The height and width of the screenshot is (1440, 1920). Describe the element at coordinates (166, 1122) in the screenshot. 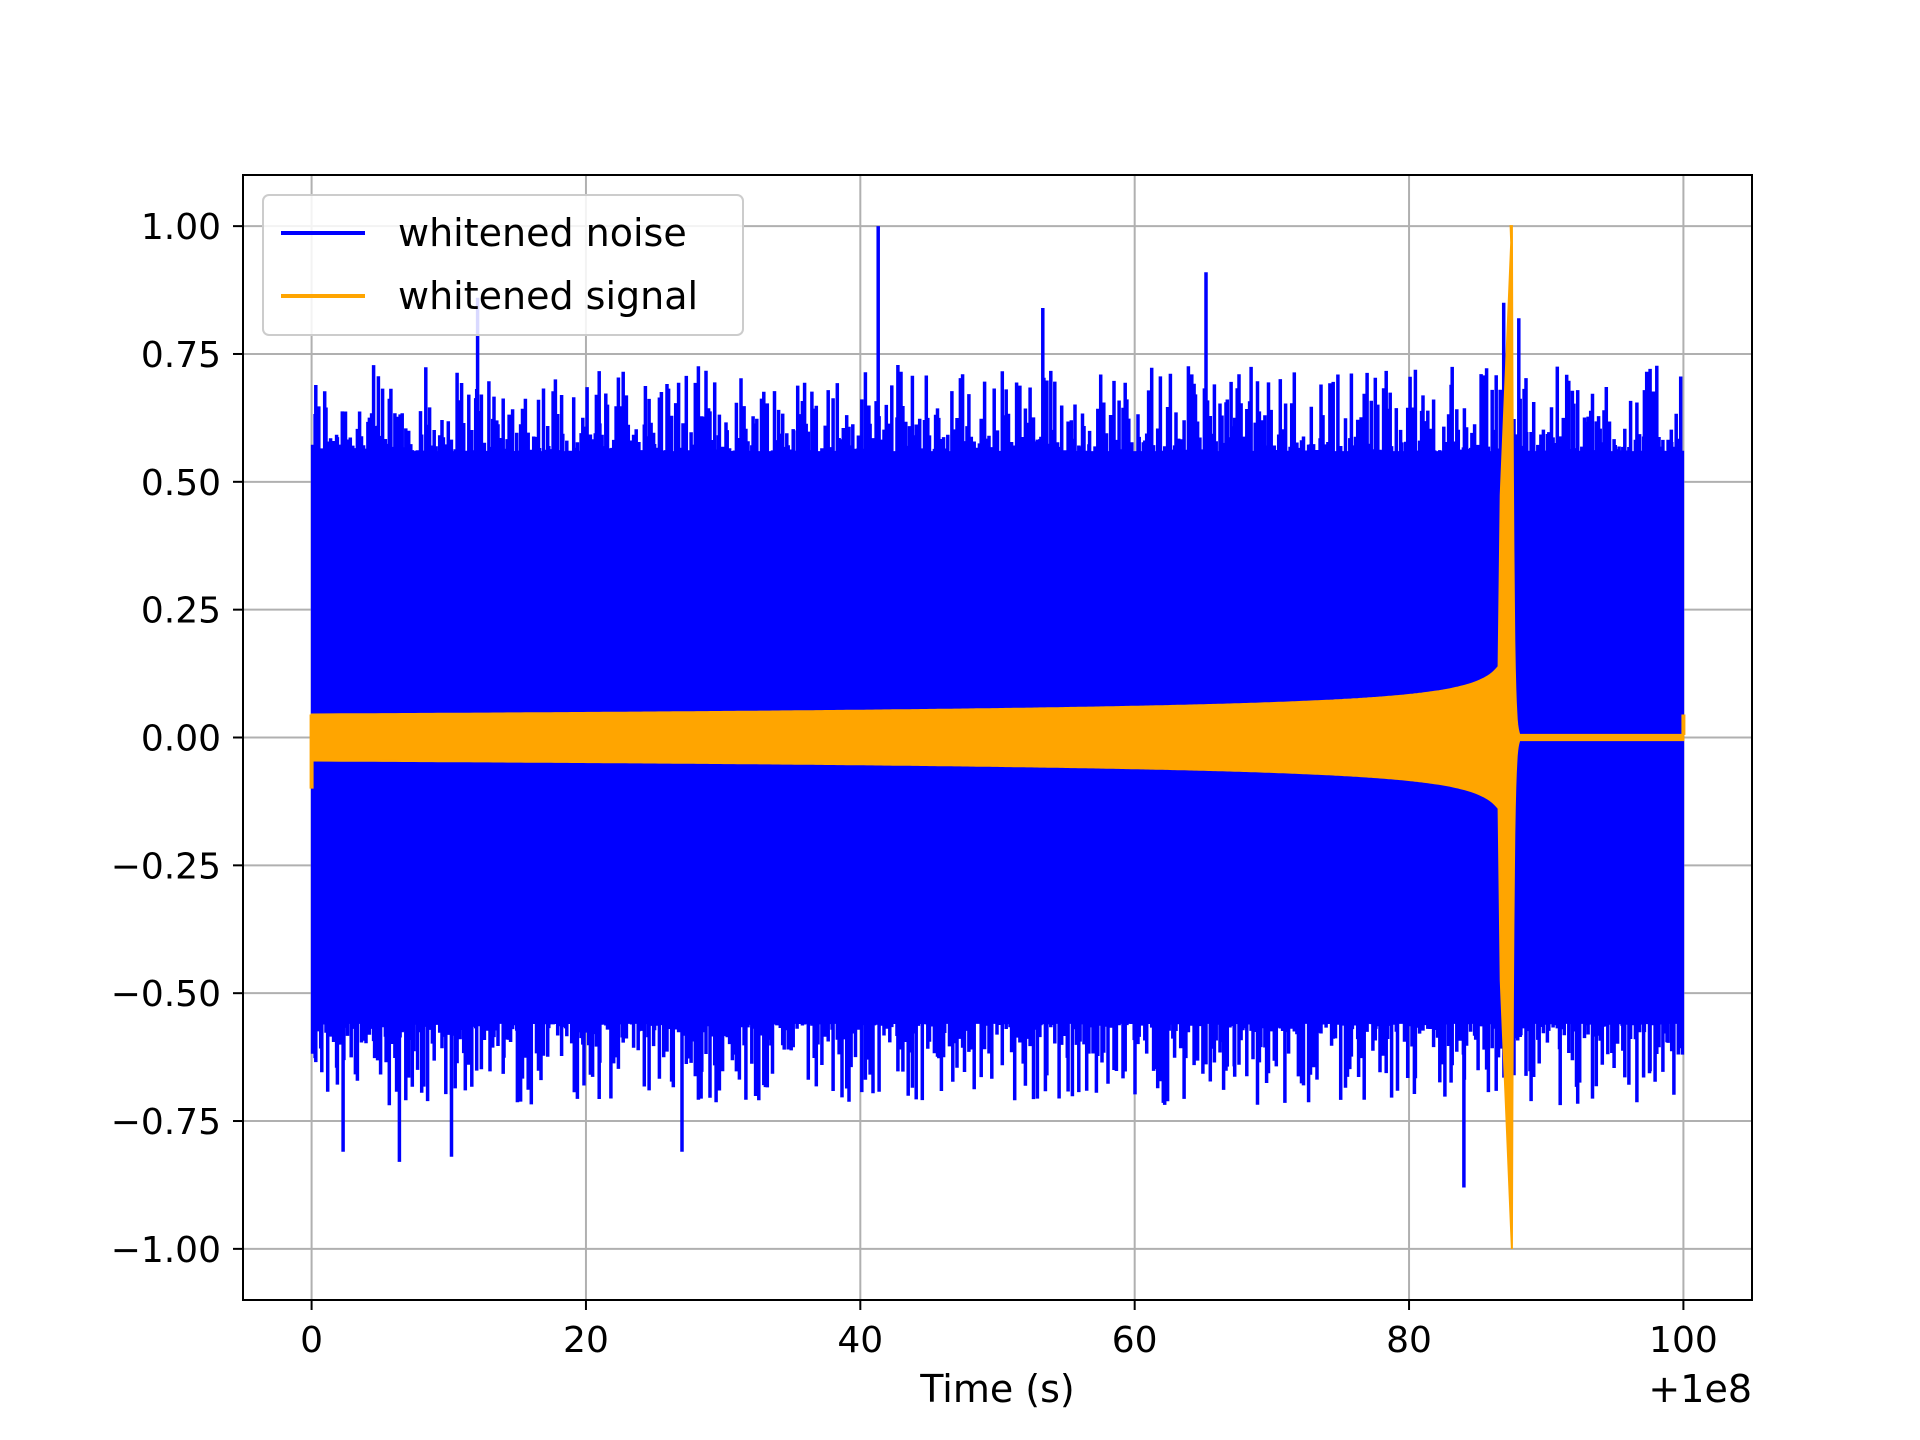

I see `y-tick-label: −0.75` at that location.